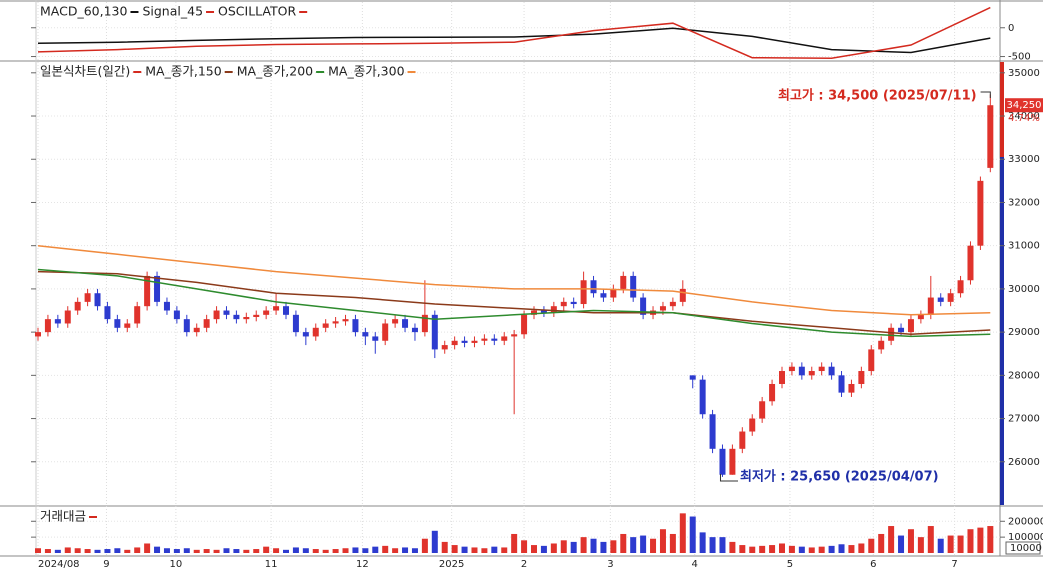 This screenshot has height=575, width=1043. I want to click on unit-box, so click(1023, 548).